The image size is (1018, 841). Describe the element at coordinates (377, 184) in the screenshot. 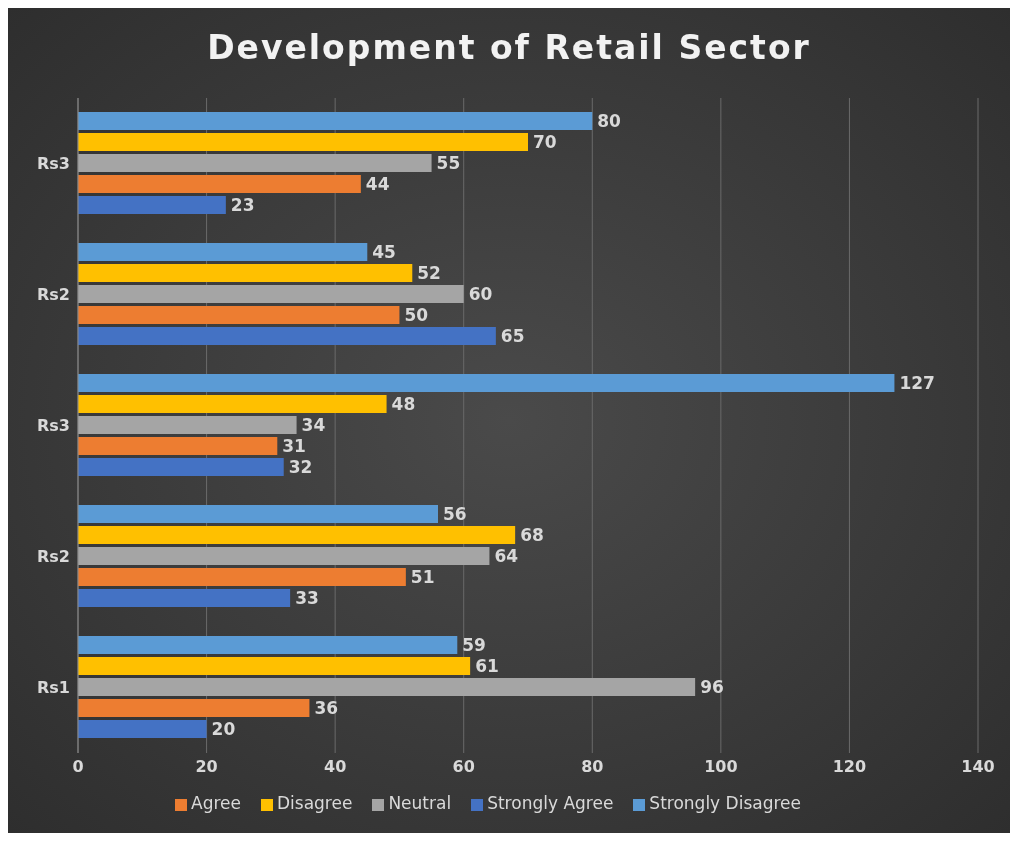

I see `data-label: 44` at that location.